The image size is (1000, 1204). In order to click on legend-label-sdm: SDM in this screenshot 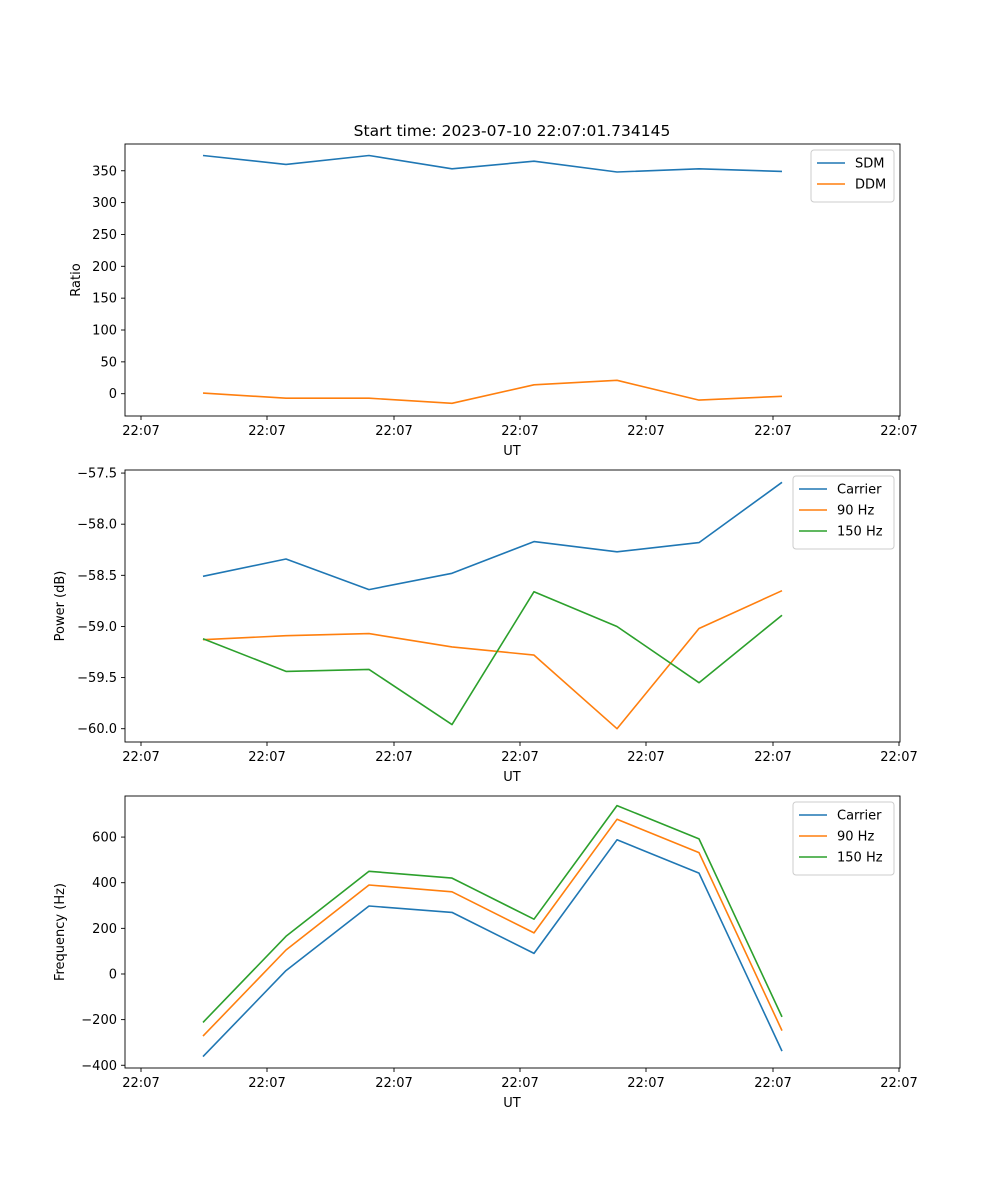, I will do `click(869, 164)`.